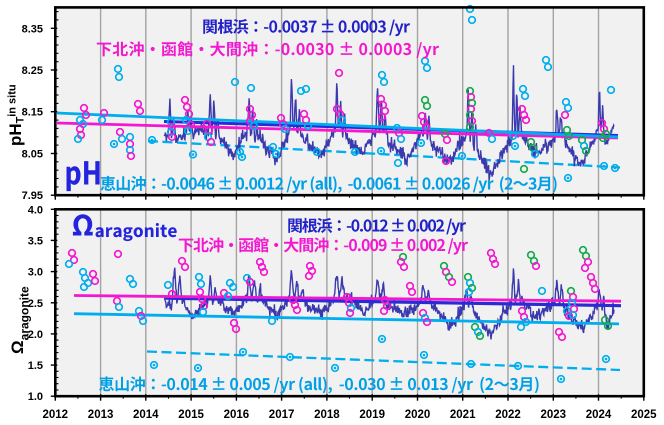 The width and height of the screenshot is (664, 425). What do you see at coordinates (282, 415) in the screenshot?
I see `svg-text: 2017` at bounding box center [282, 415].